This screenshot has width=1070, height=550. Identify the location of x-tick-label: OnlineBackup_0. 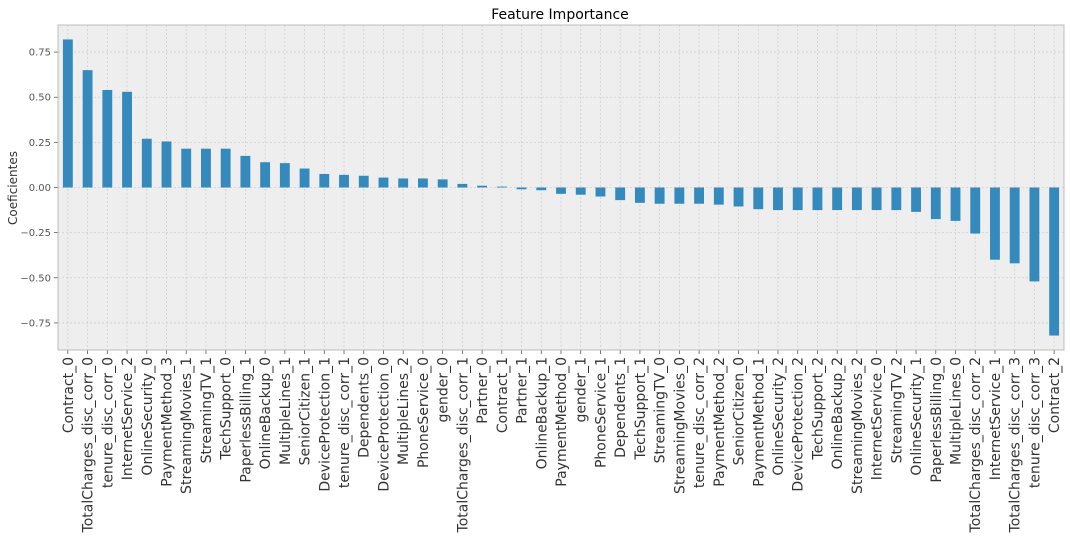
(266, 413).